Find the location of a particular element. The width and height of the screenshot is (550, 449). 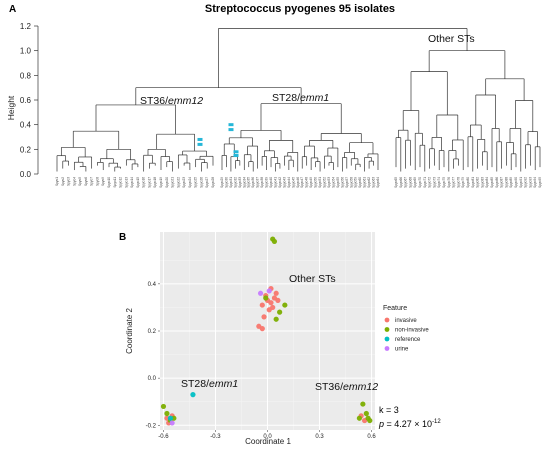

dendrogram-y-axis: 0.0 0.2 0.4 0.6 0.8 1.0 1.2 is located at coordinates (29, 100).